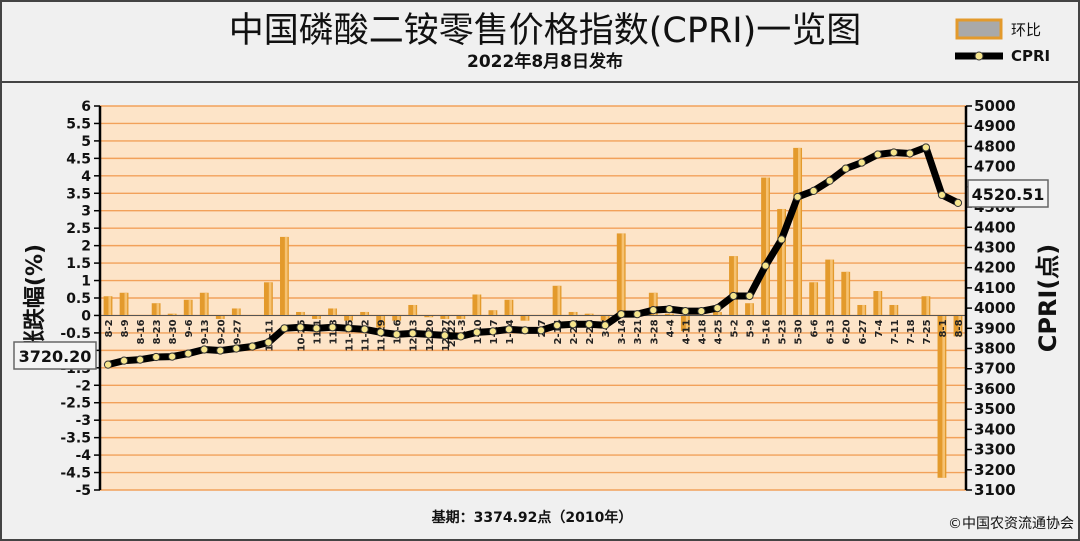 The image size is (1080, 541). I want to click on left-axis-tick-label: 0.5, so click(78, 299).